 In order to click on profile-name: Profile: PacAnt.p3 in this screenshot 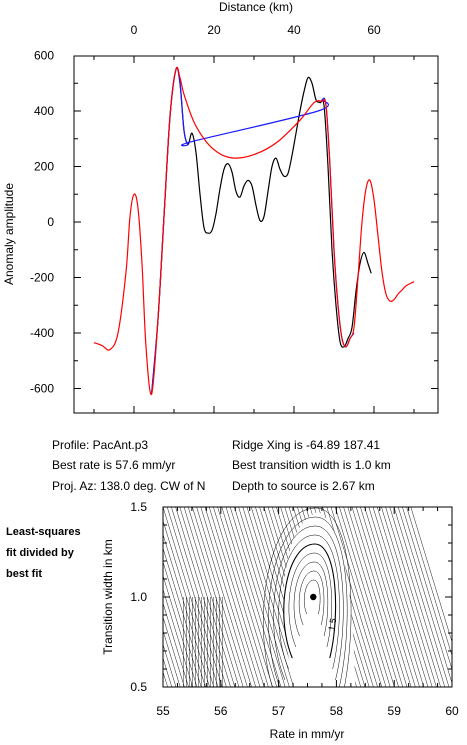, I will do `click(100, 445)`.